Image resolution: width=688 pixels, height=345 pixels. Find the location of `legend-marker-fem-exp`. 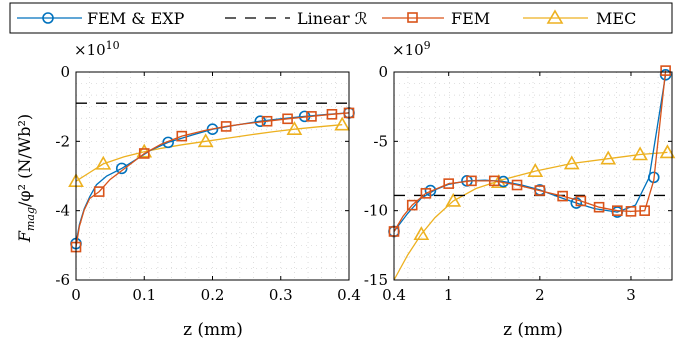

legend-marker-fem-exp is located at coordinates (48, 18).